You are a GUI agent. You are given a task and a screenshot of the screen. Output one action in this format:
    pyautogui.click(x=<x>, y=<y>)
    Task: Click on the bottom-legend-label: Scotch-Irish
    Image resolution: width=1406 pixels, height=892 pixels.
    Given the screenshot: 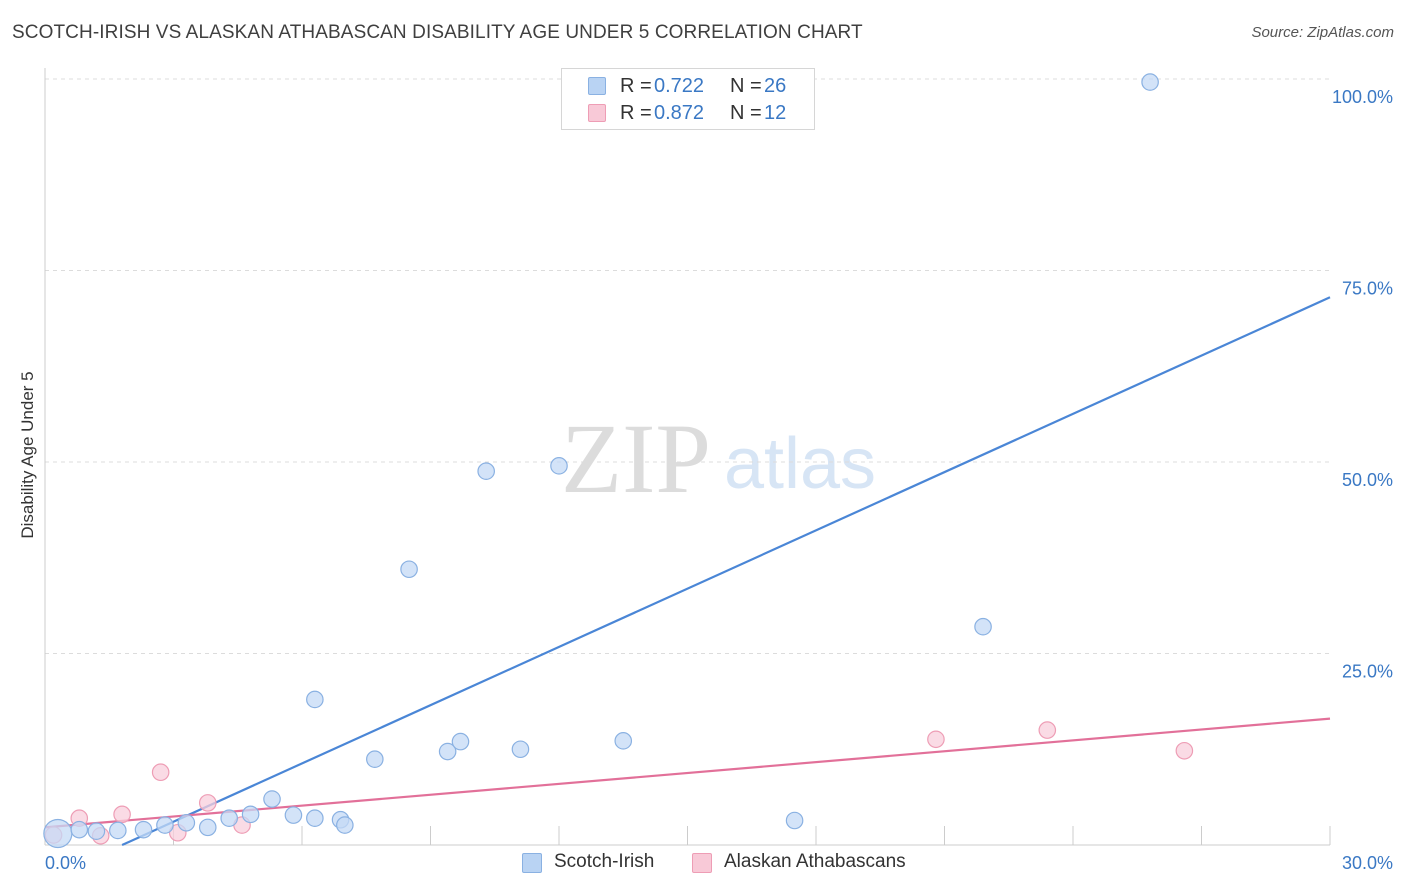 What is the action you would take?
    pyautogui.click(x=604, y=861)
    